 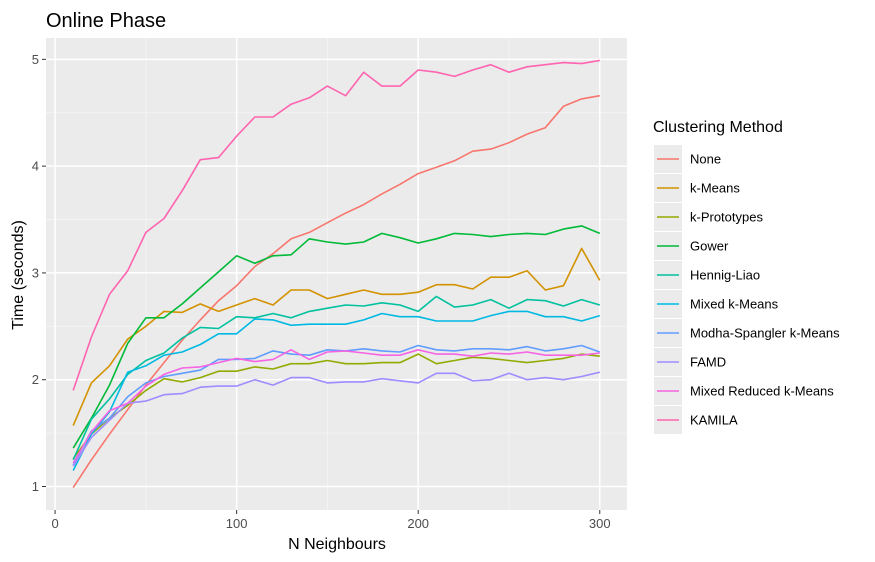 I want to click on y-tick-label: 1, so click(x=35, y=486).